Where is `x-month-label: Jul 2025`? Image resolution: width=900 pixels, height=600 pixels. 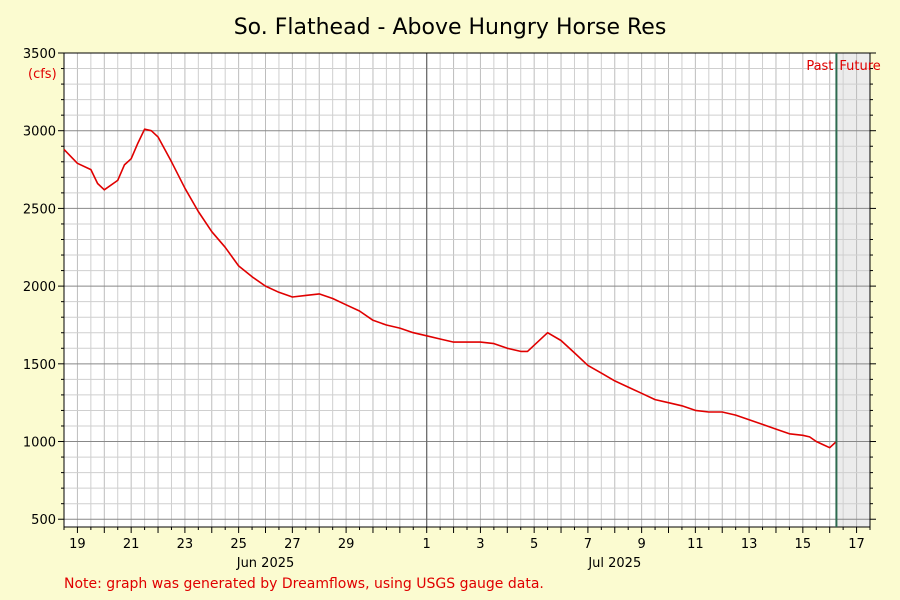 x-month-label: Jul 2025 is located at coordinates (614, 563).